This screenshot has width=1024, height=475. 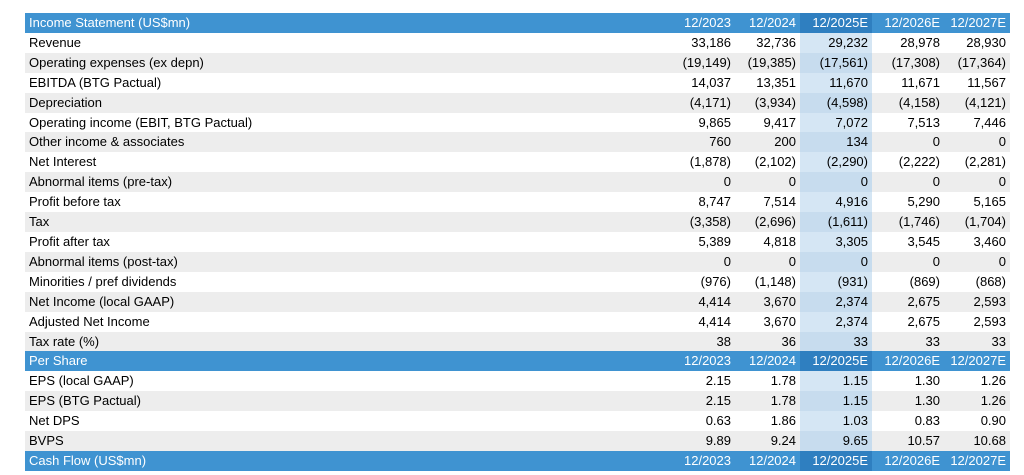 I want to click on cell-value: (868), so click(x=990, y=281).